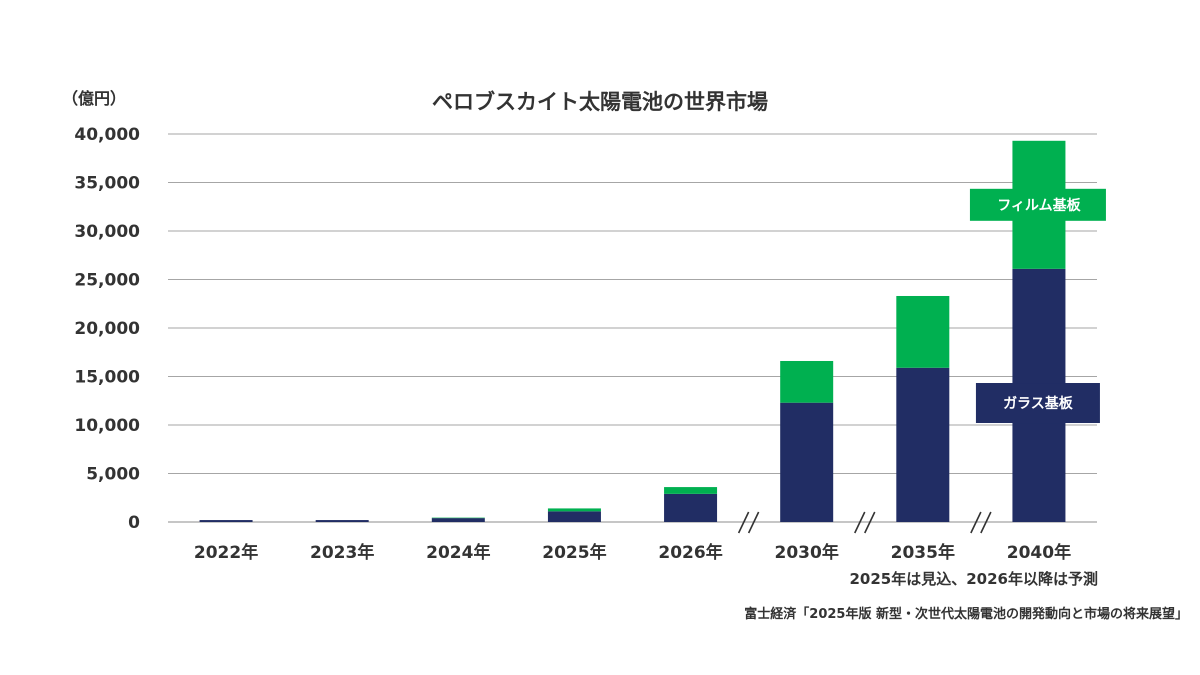 This screenshot has height=675, width=1200. Describe the element at coordinates (807, 552) in the screenshot. I see `x-tick-label: 2030年` at that location.